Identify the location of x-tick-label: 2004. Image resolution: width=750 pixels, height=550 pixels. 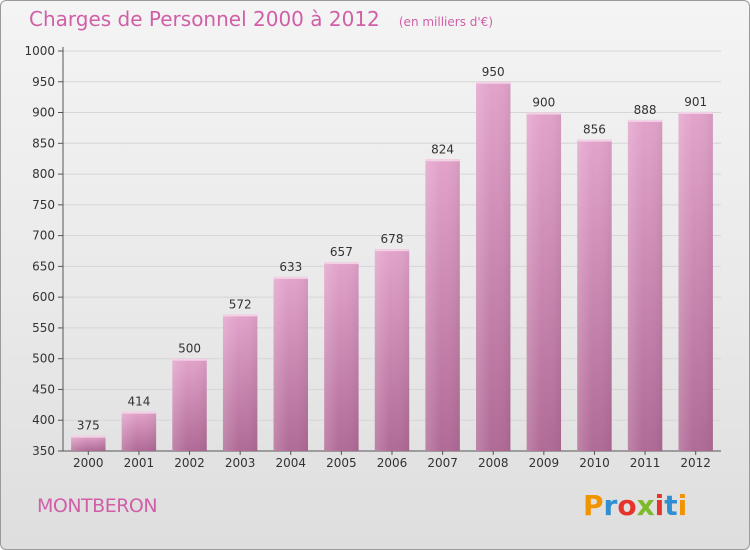
(290, 463).